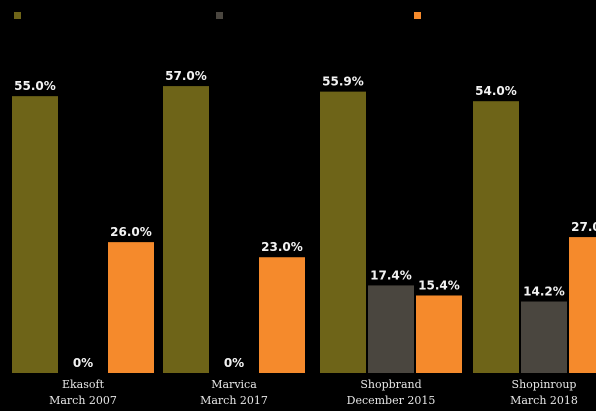  What do you see at coordinates (544, 384) in the screenshot?
I see `category-label-3: Shopinroup` at bounding box center [544, 384].